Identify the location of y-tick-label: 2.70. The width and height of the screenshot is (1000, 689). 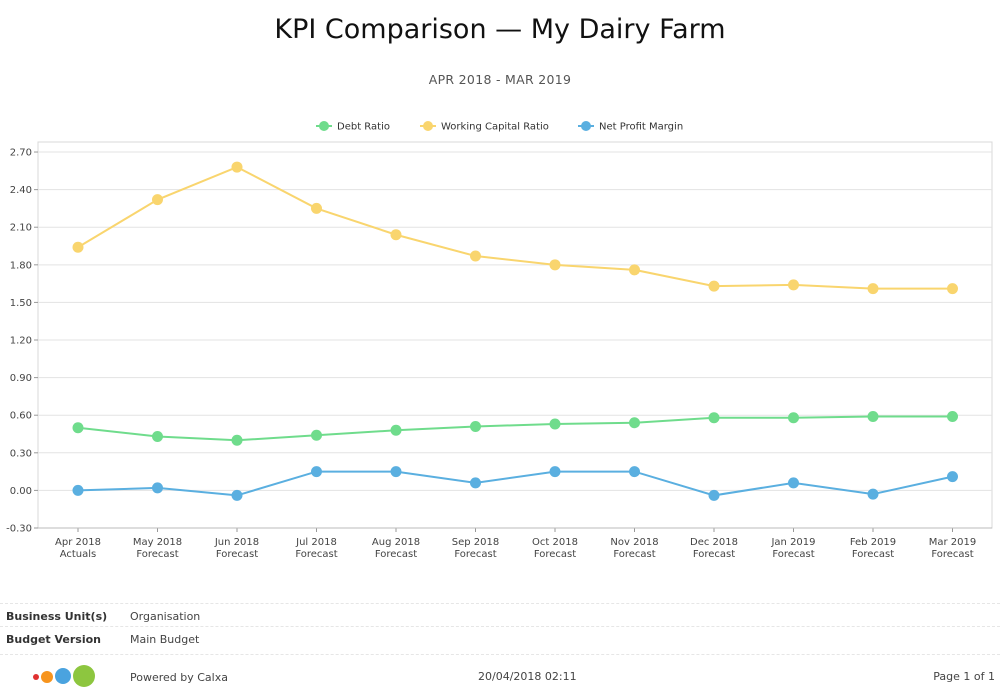
(21, 153).